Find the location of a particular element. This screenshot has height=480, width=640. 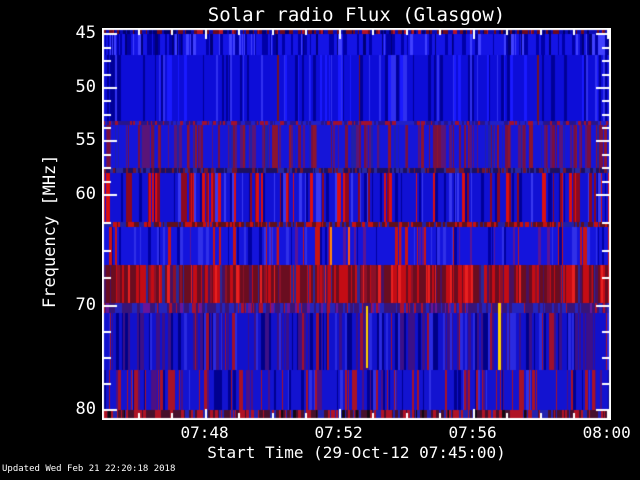

y-tick-label-70: 70 is located at coordinates (85, 305).